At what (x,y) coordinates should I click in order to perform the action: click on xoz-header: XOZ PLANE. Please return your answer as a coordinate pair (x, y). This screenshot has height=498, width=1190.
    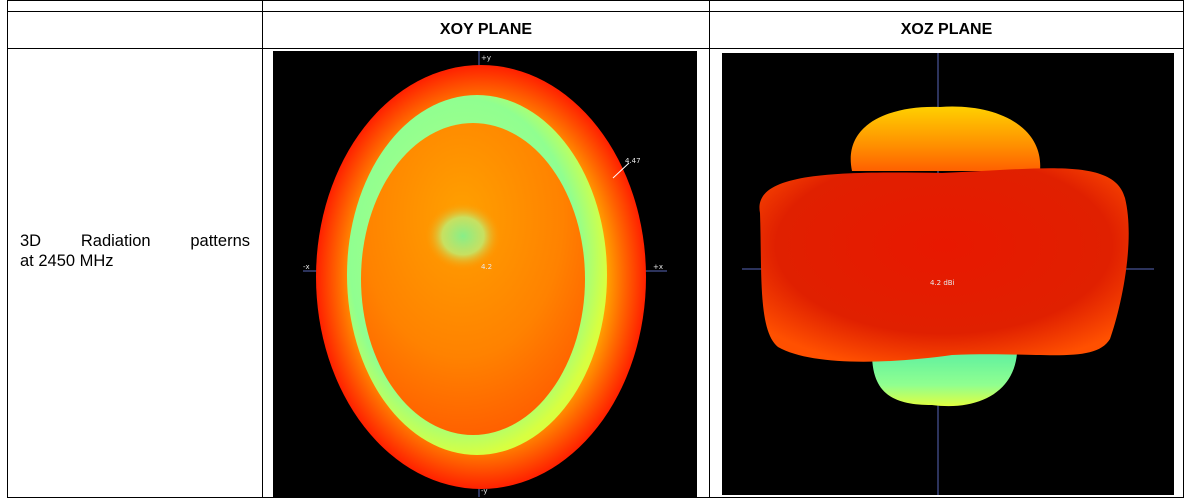
    Looking at the image, I should click on (946, 30).